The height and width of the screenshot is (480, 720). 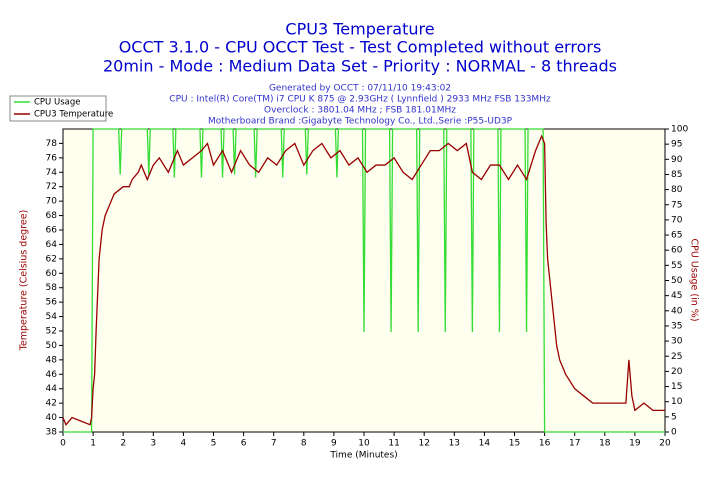 What do you see at coordinates (676, 175) in the screenshot?
I see `y2-tick-label: 85` at bounding box center [676, 175].